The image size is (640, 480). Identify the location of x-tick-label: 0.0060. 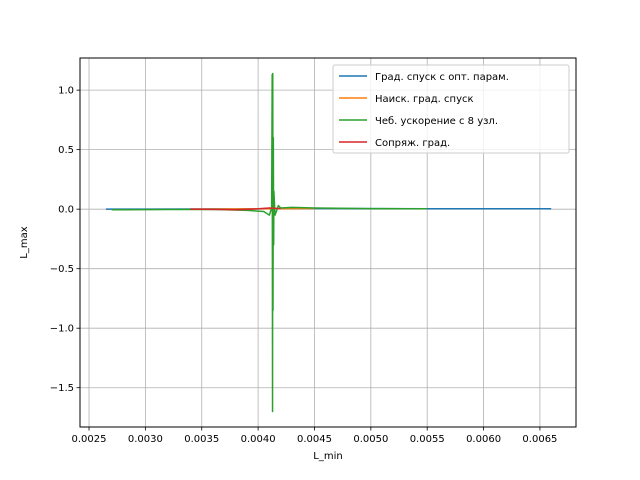
(483, 439).